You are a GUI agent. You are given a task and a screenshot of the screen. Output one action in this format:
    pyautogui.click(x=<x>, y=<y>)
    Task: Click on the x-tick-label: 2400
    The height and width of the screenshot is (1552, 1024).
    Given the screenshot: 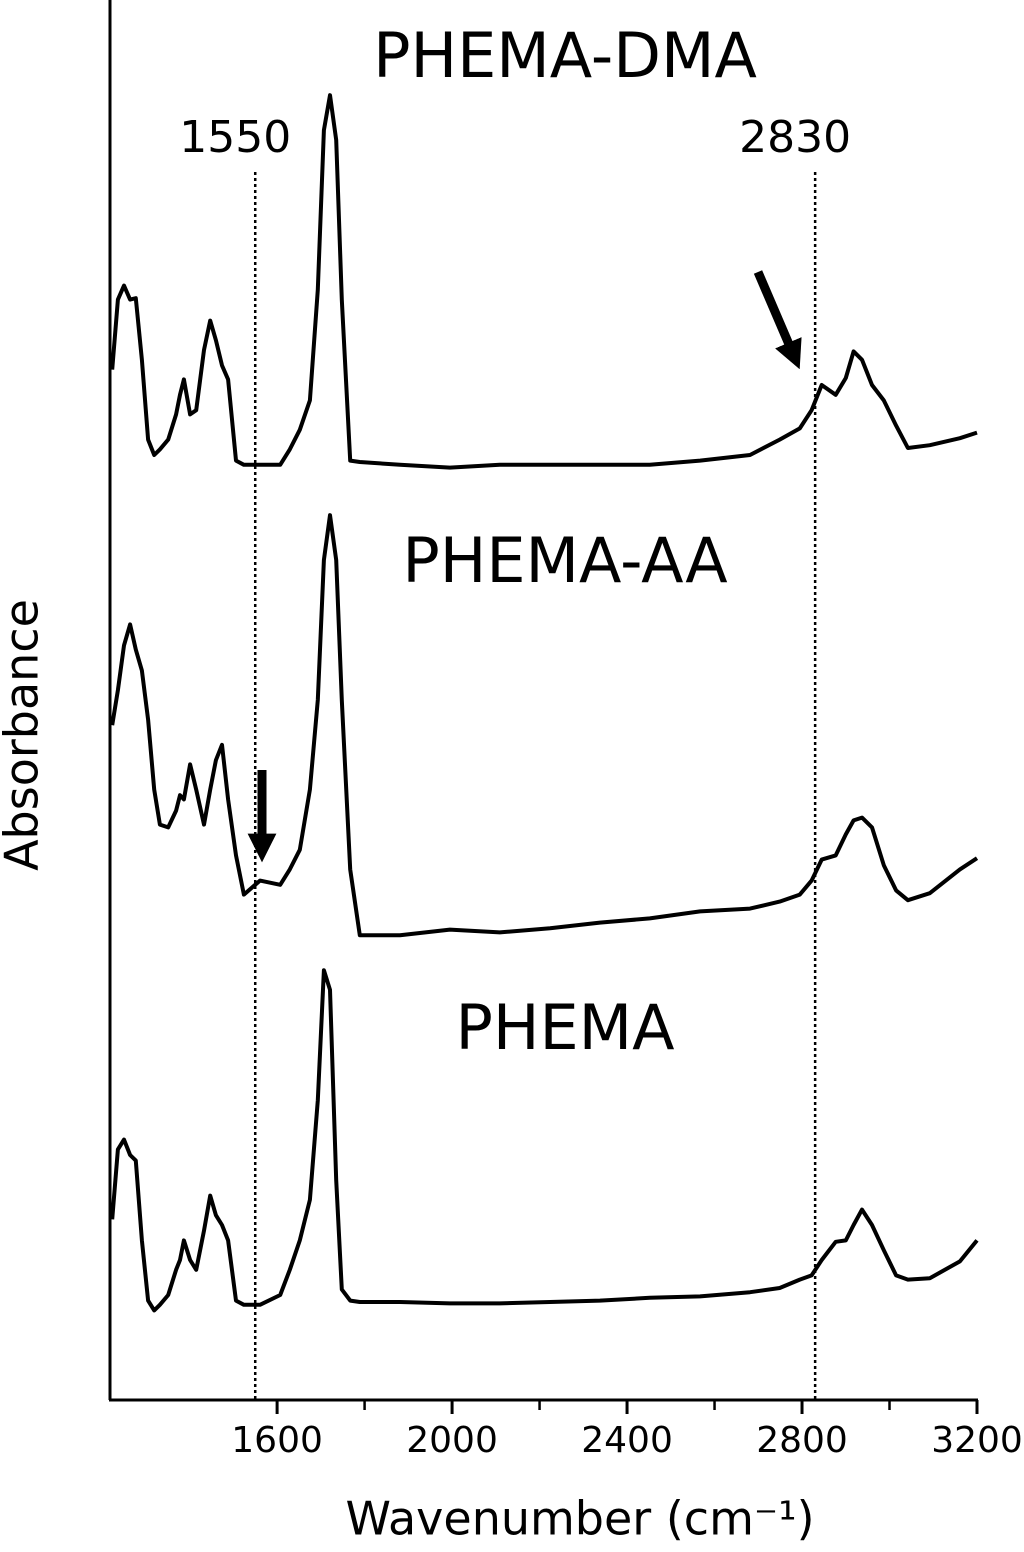 What is the action you would take?
    pyautogui.click(x=627, y=1440)
    